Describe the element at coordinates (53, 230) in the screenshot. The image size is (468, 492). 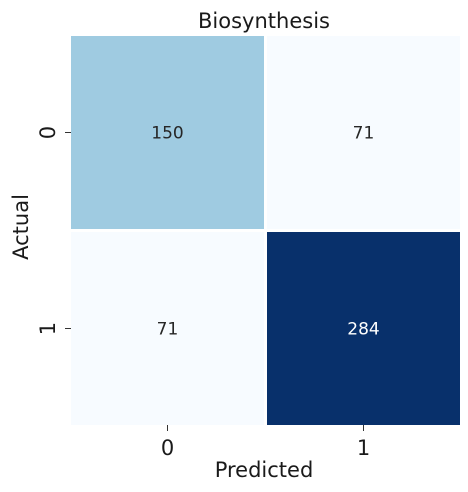
I see `y-axis-ticks: 01` at that location.